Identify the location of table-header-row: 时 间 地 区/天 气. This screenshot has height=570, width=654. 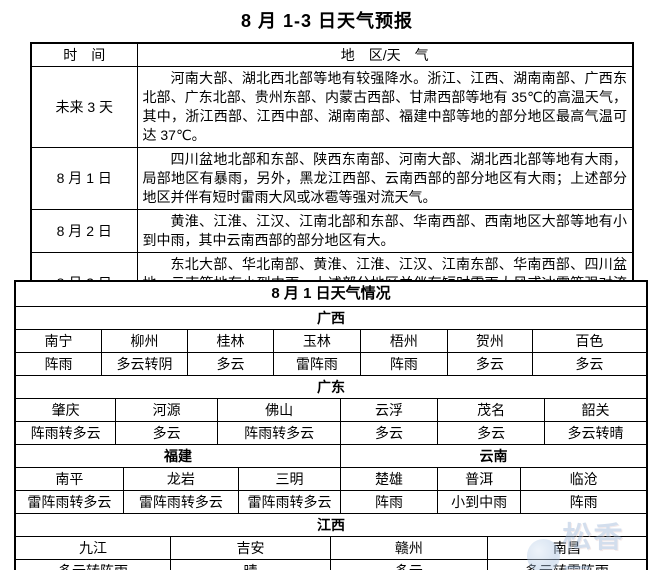
(332, 54).